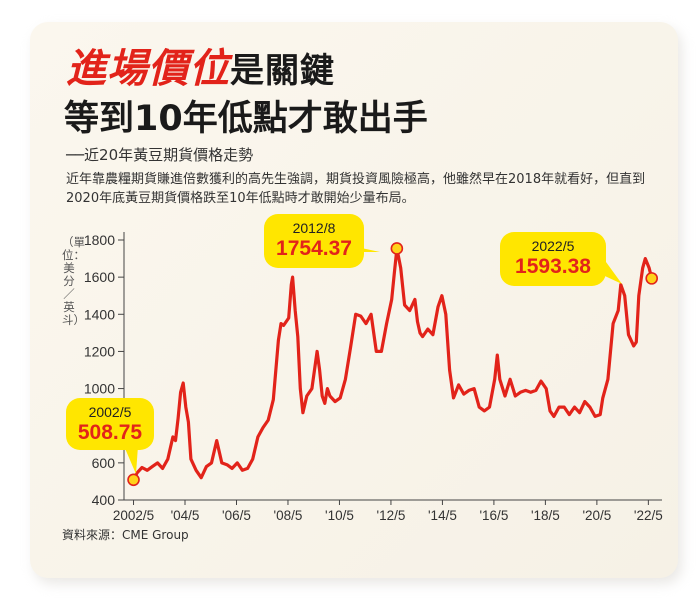  I want to click on page-title-line2: 等到10年低點才敢出手, so click(246, 119).